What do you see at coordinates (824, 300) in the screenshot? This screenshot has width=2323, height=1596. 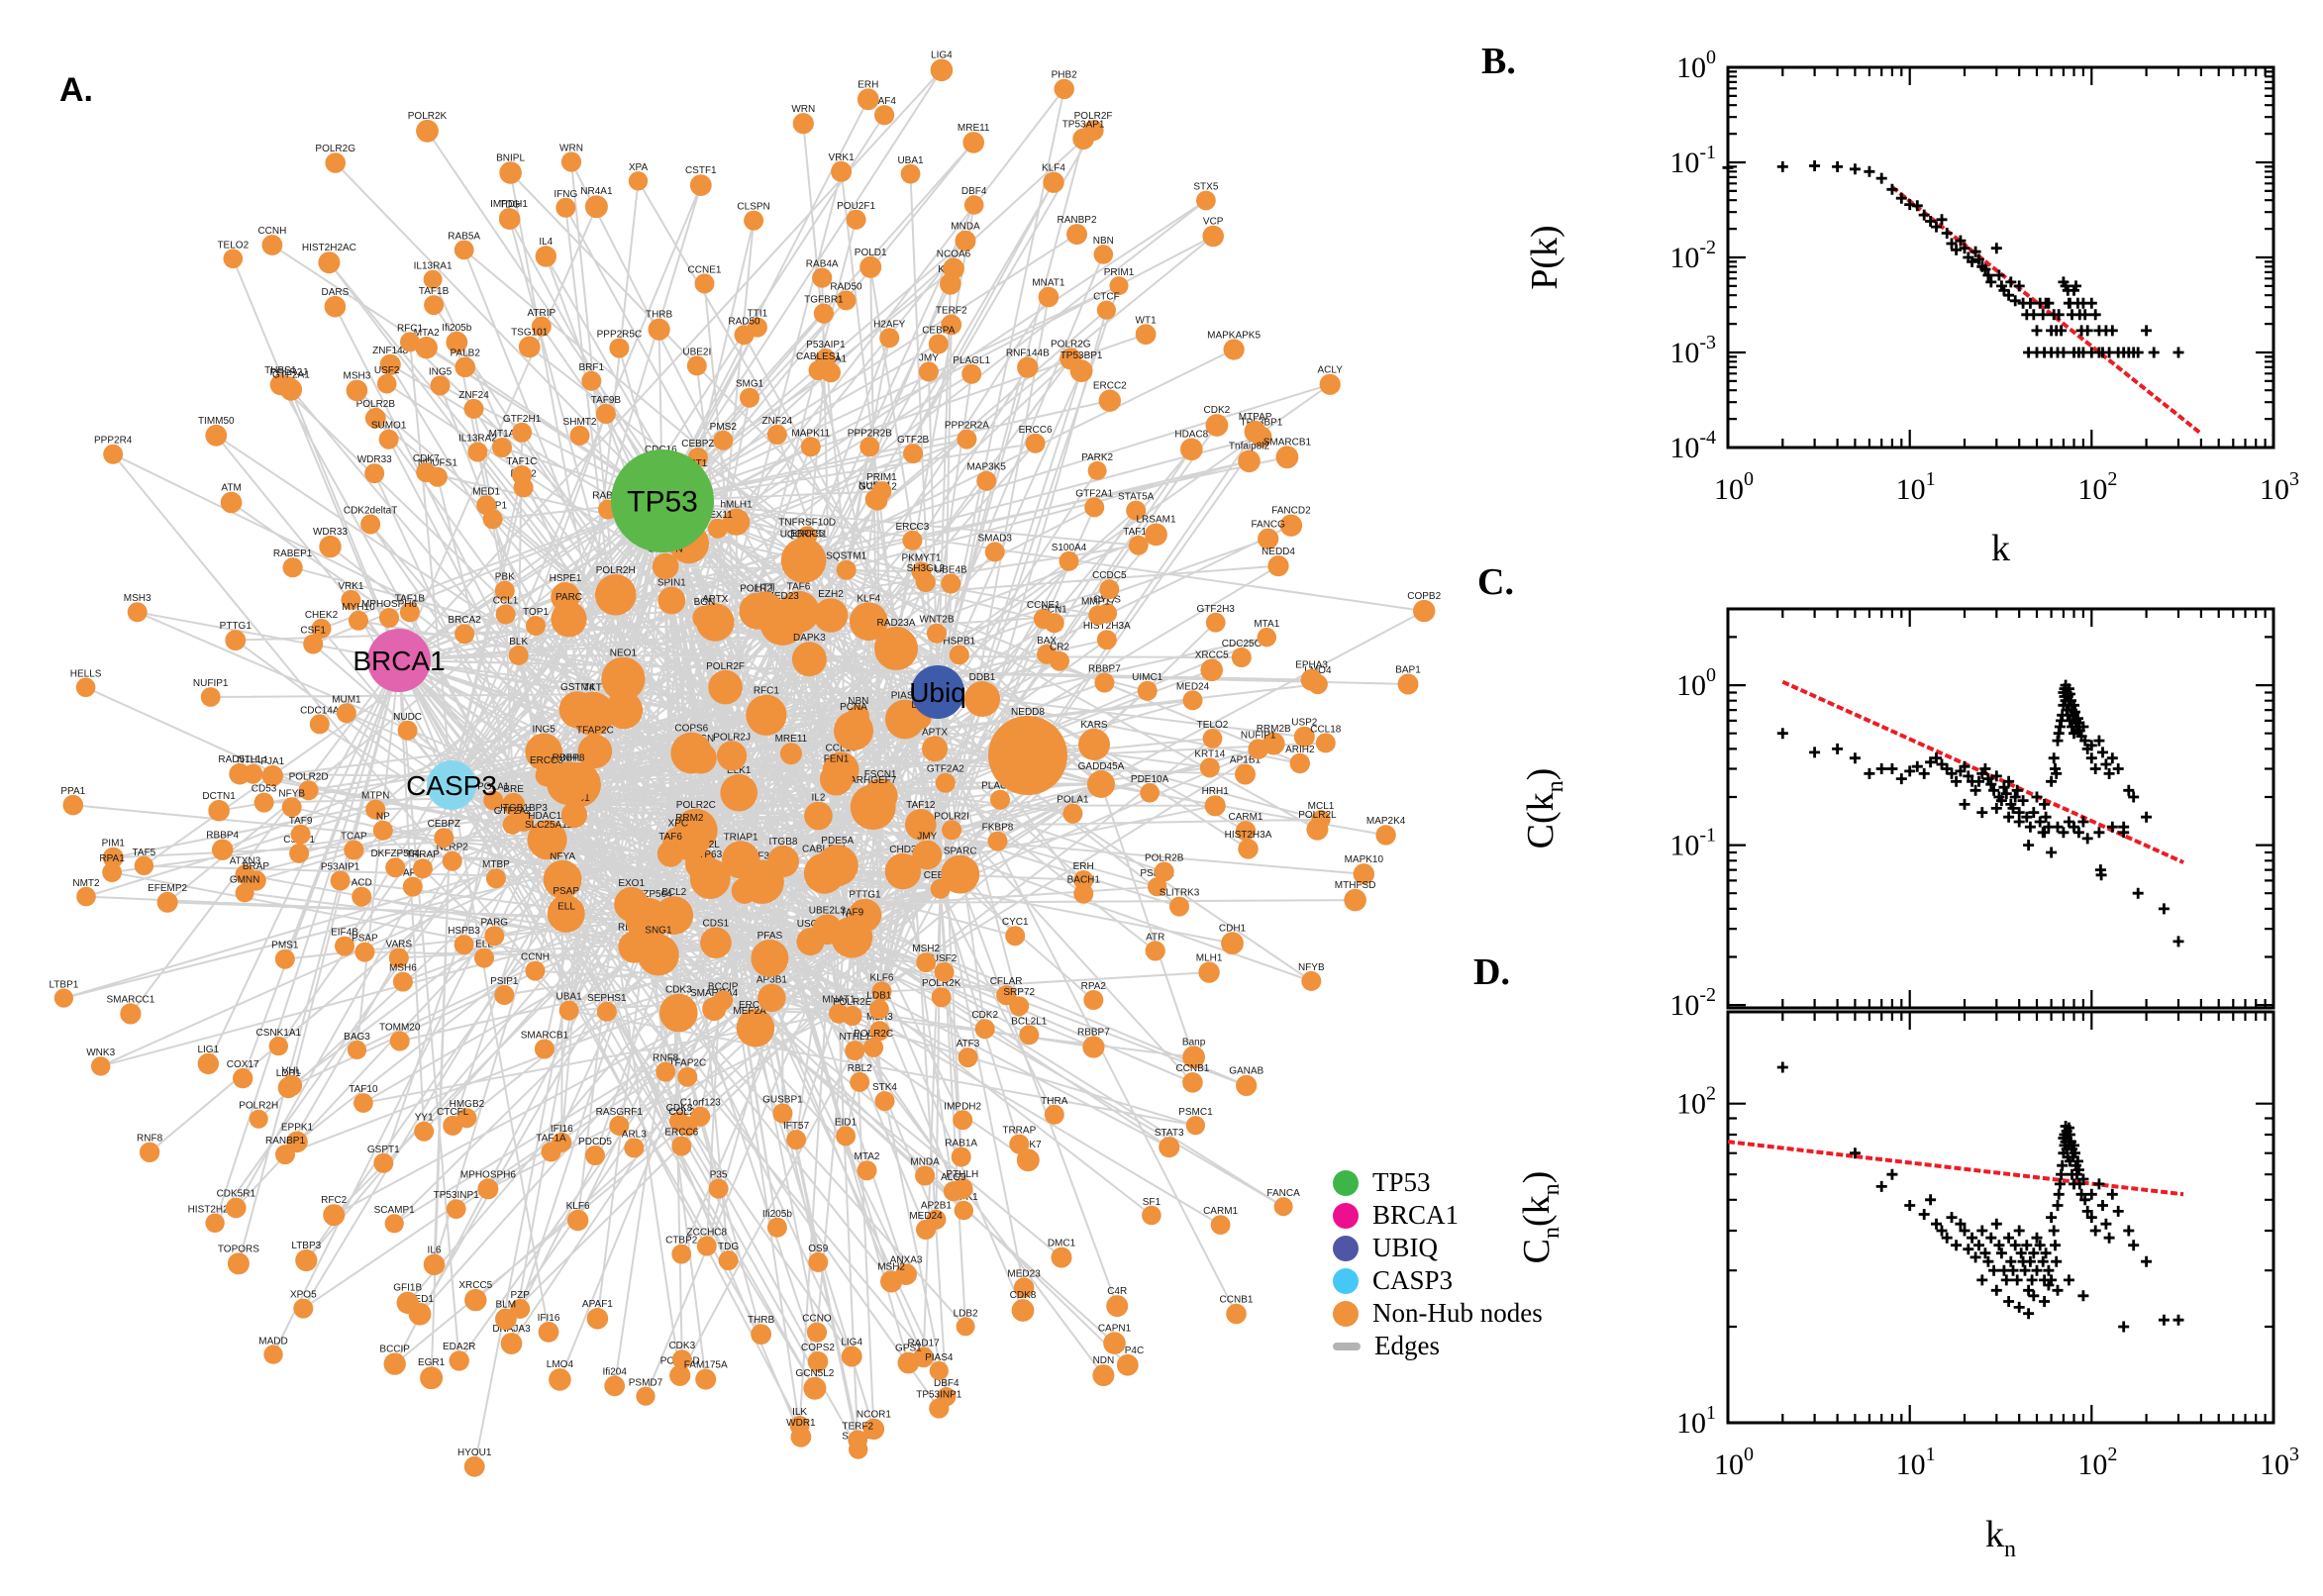 I see `svg-text: TGFBR1` at bounding box center [824, 300].